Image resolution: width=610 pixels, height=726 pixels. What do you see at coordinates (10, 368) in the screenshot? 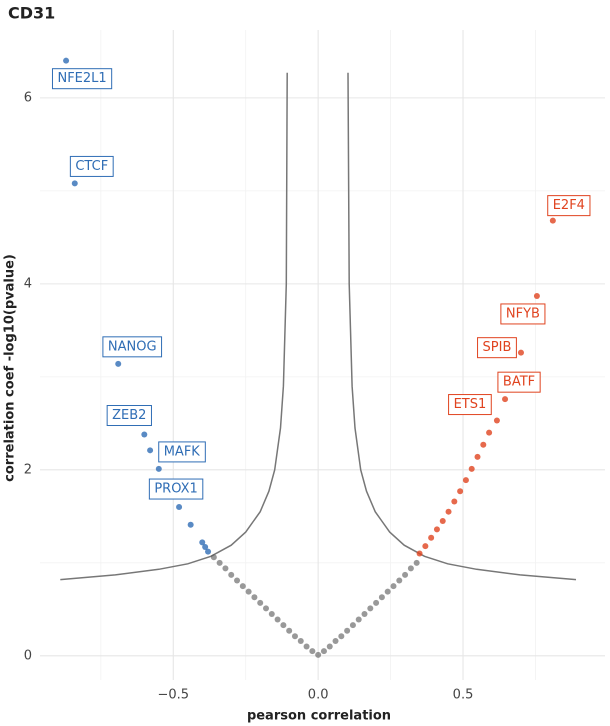
I see `y-axis-title: correlation coef -log10(pvalue)` at bounding box center [10, 368].